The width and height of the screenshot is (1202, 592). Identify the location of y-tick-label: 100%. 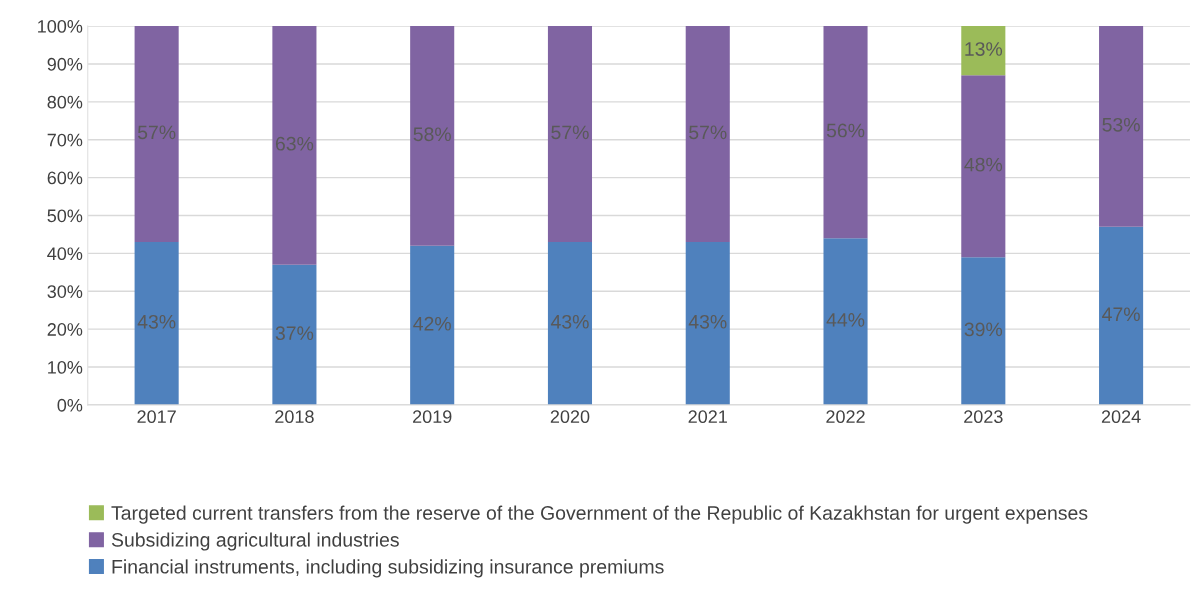
(60, 26).